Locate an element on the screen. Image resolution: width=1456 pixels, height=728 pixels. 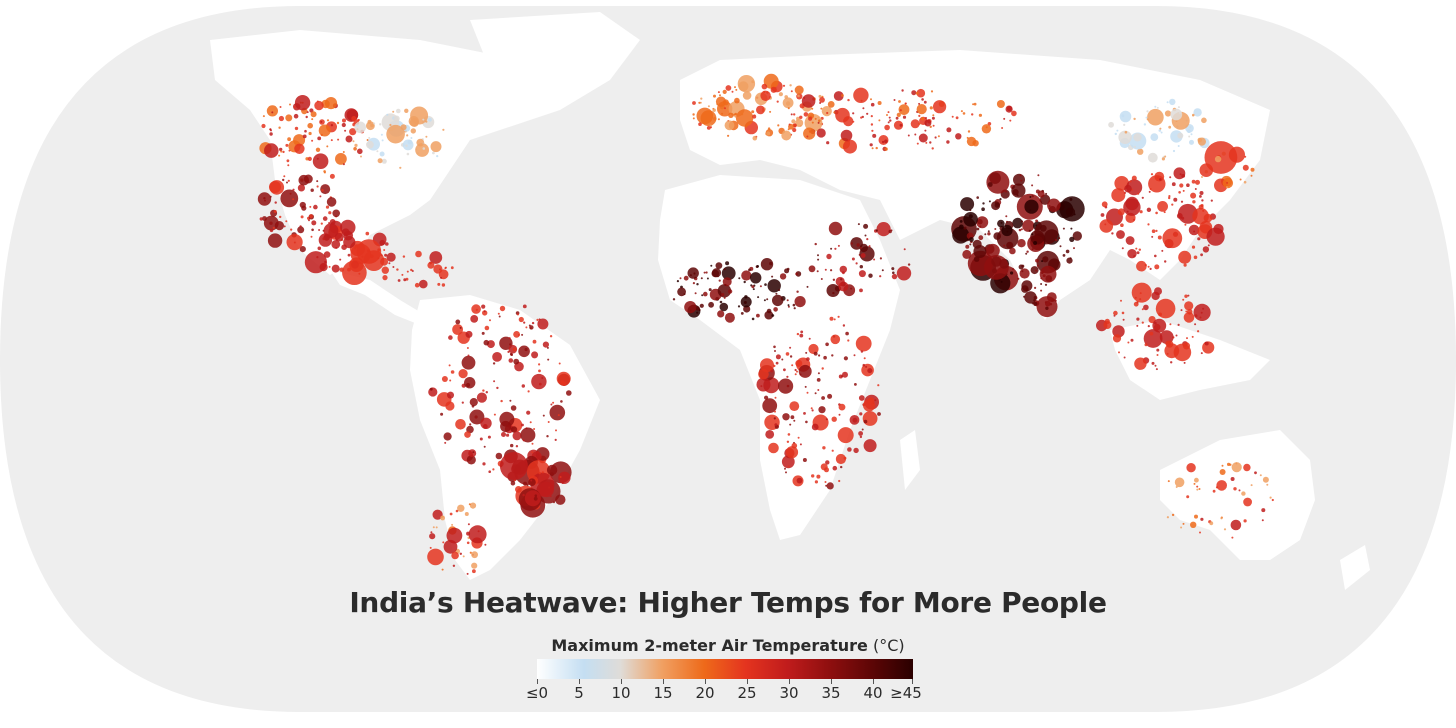
tick-label-45: ≥45 is located at coordinates (906, 693).